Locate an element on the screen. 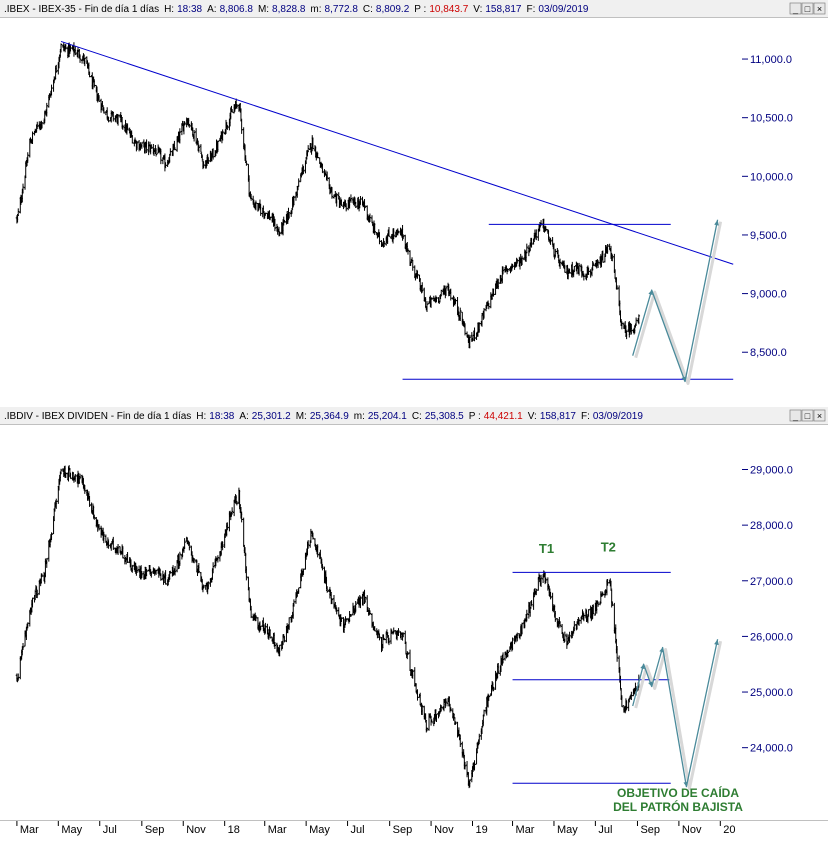 This screenshot has width=828, height=841. field-label: A: is located at coordinates (211, 9).